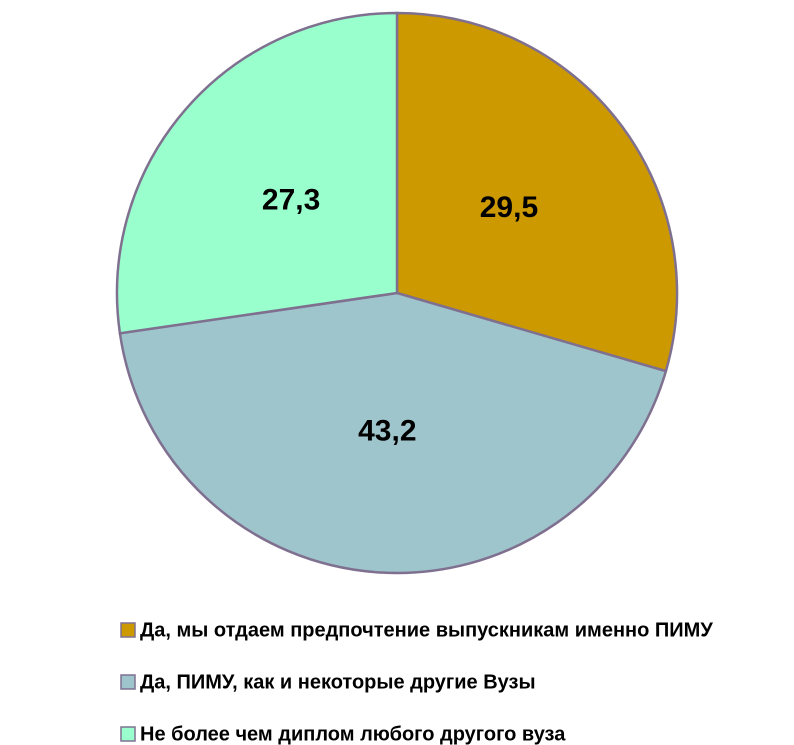 This screenshot has width=794, height=745. What do you see at coordinates (291, 199) in the screenshot?
I see `value-label: 27,3` at bounding box center [291, 199].